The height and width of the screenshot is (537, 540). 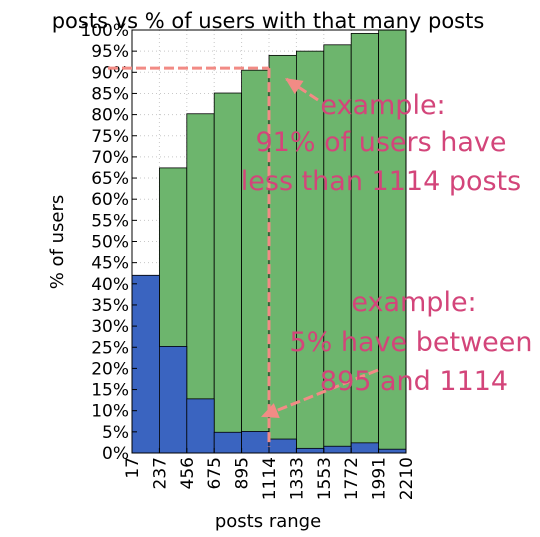 What do you see at coordinates (382, 105) in the screenshot?
I see `annotation-top-line-1: example:` at bounding box center [382, 105].